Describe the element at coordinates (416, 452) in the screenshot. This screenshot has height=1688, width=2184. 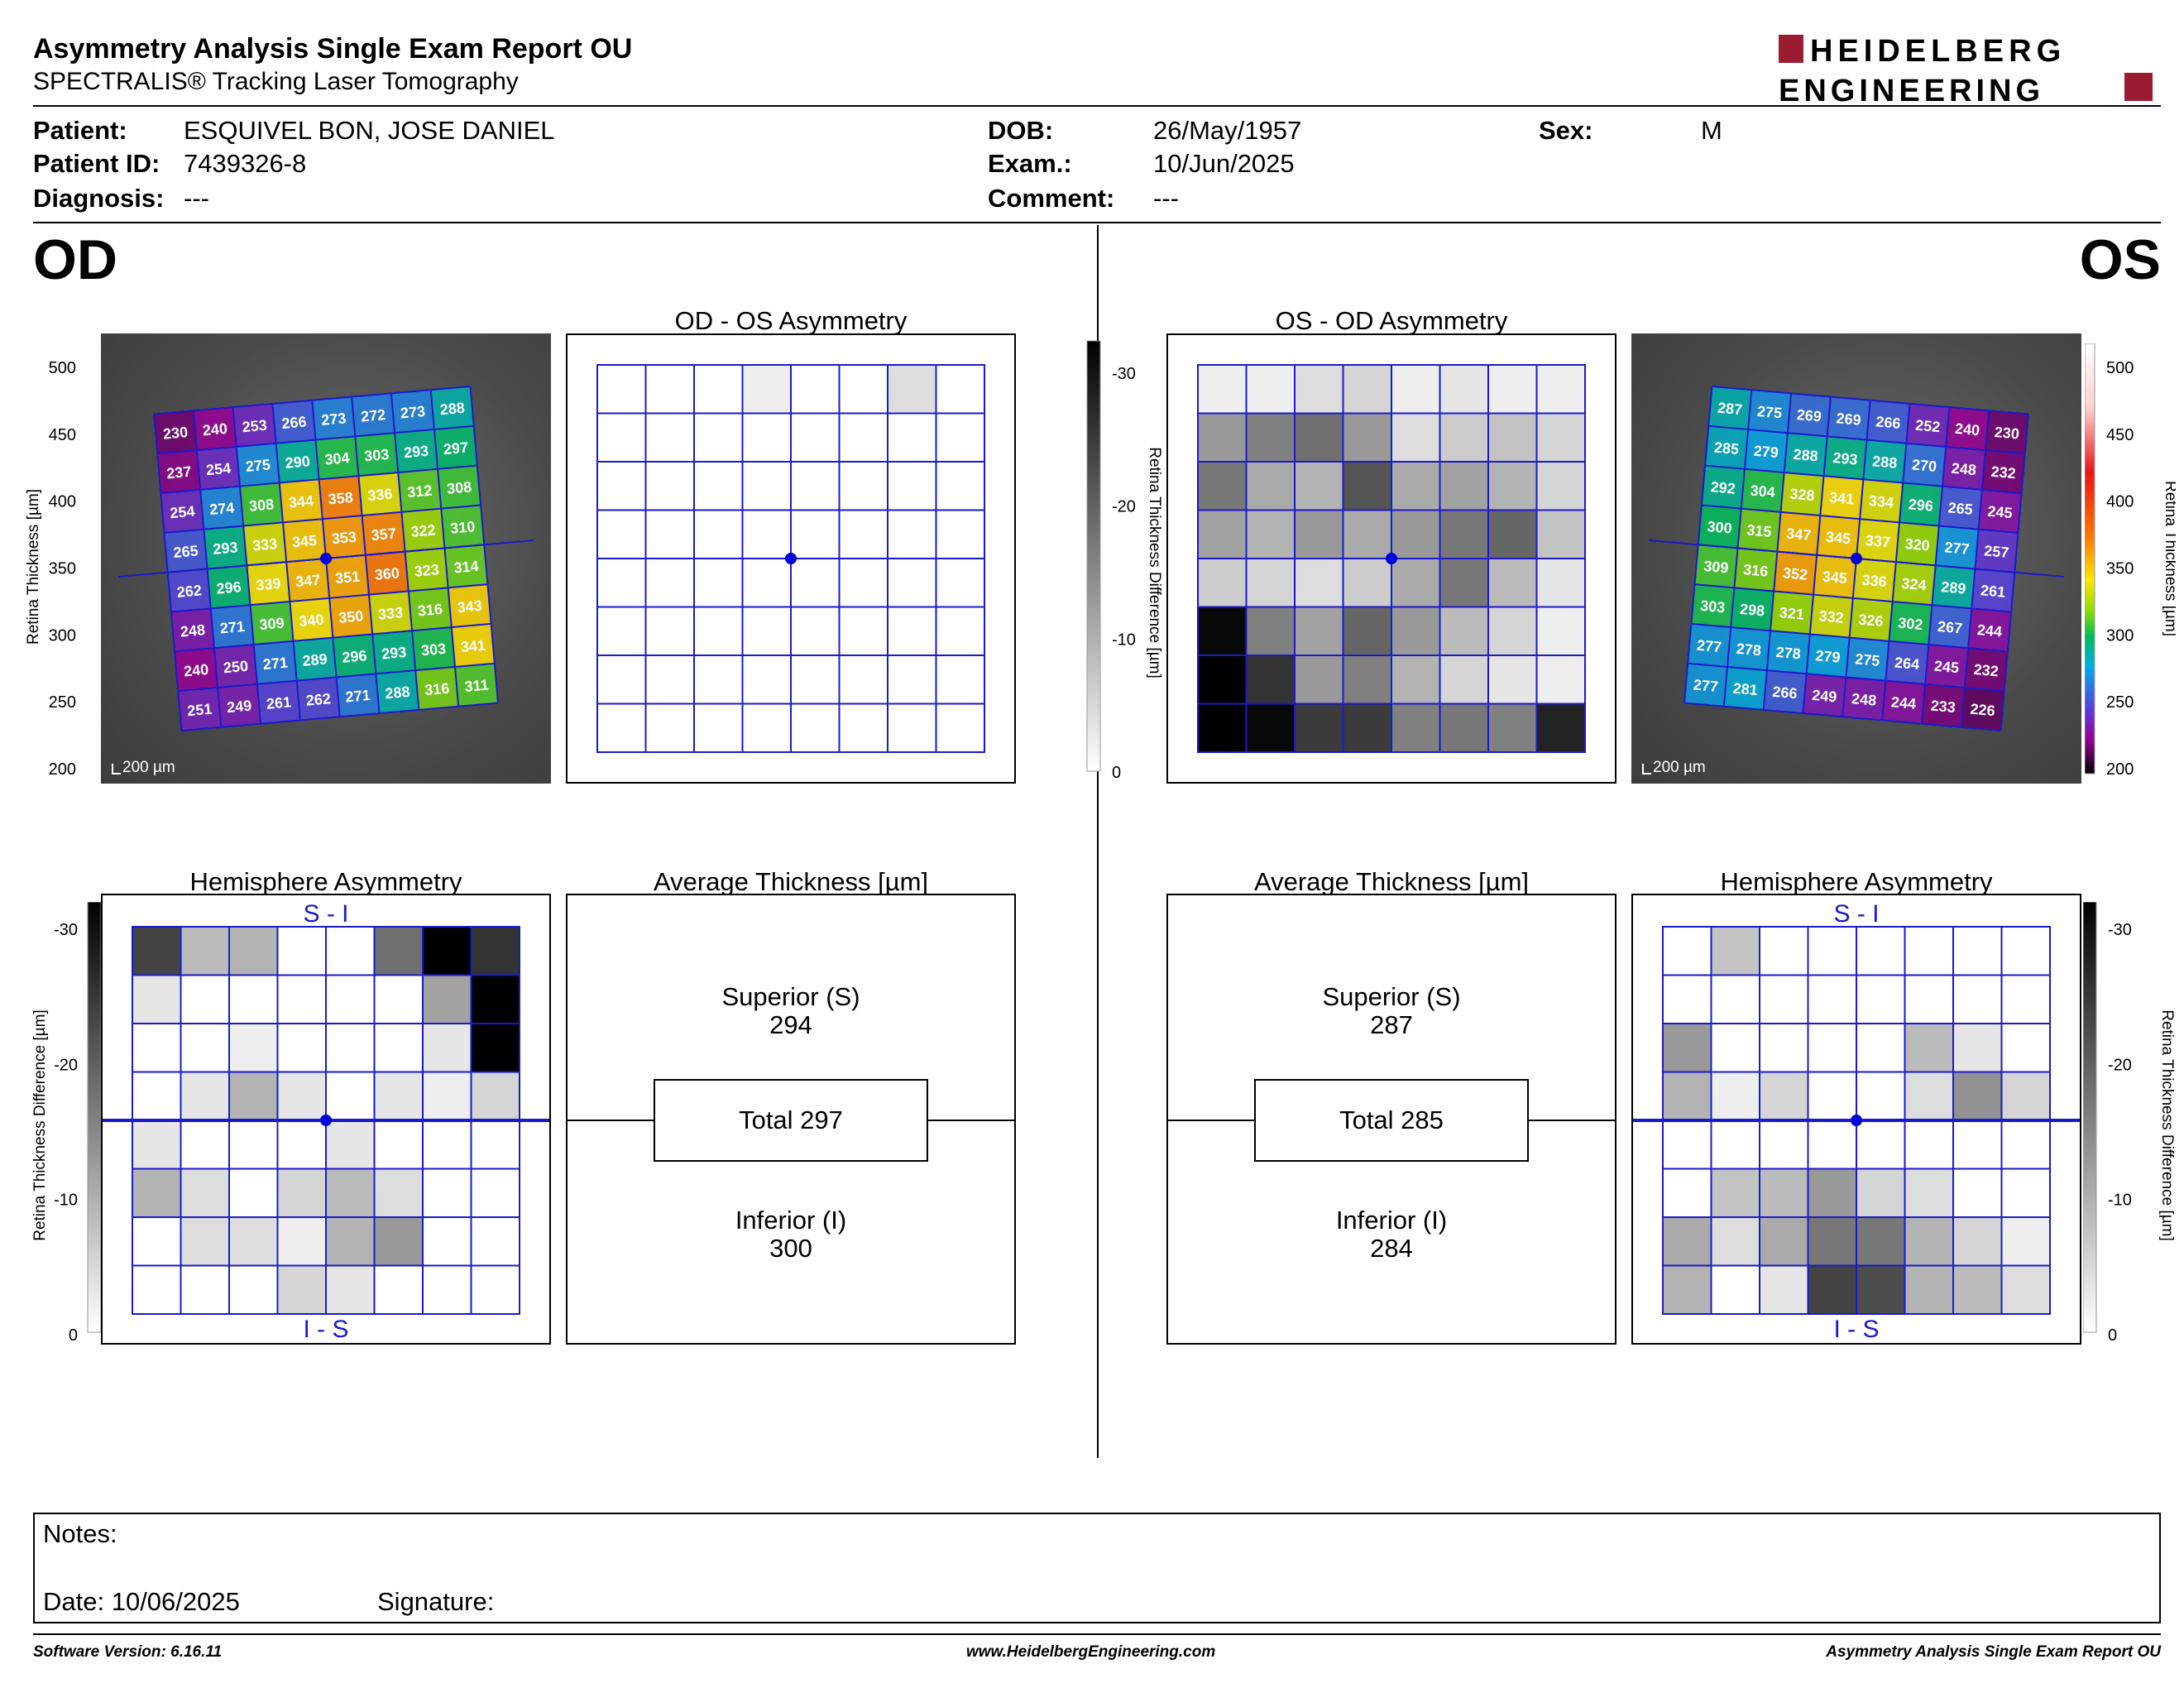
I see `od-thickness-value: 293` at that location.